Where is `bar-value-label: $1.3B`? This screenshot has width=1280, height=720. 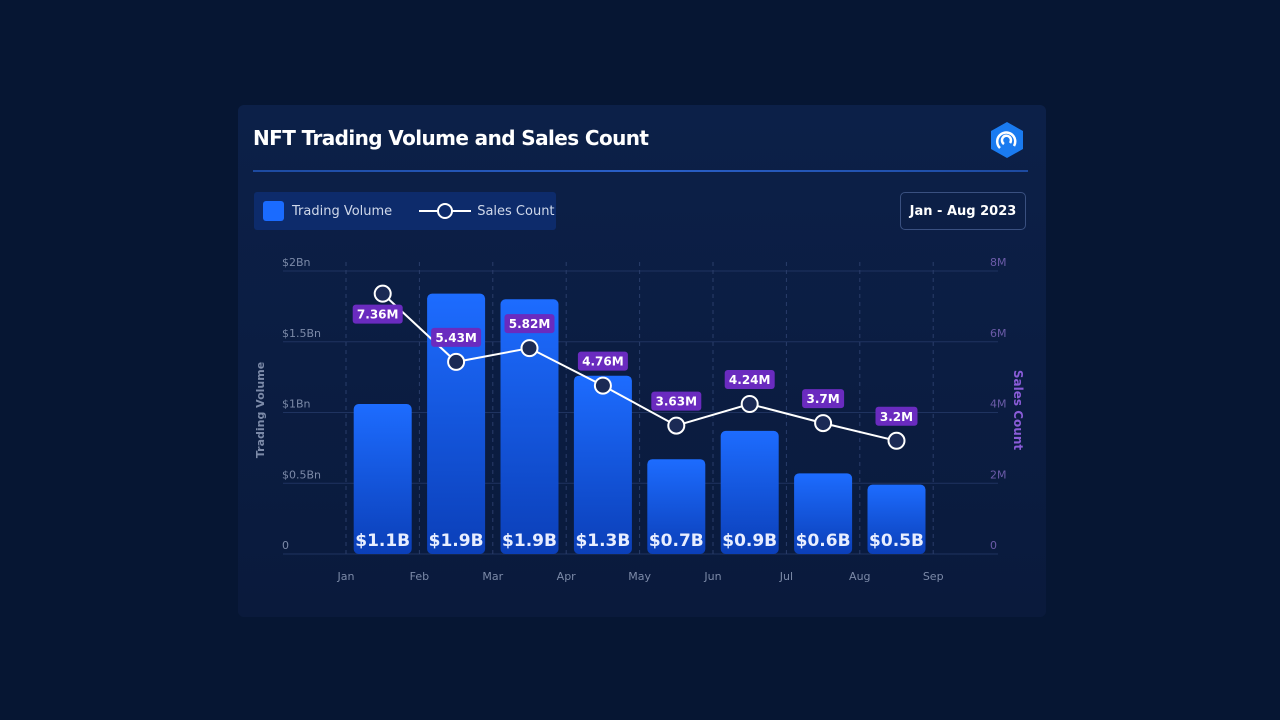
bar-value-label: $1.3B is located at coordinates (602, 541).